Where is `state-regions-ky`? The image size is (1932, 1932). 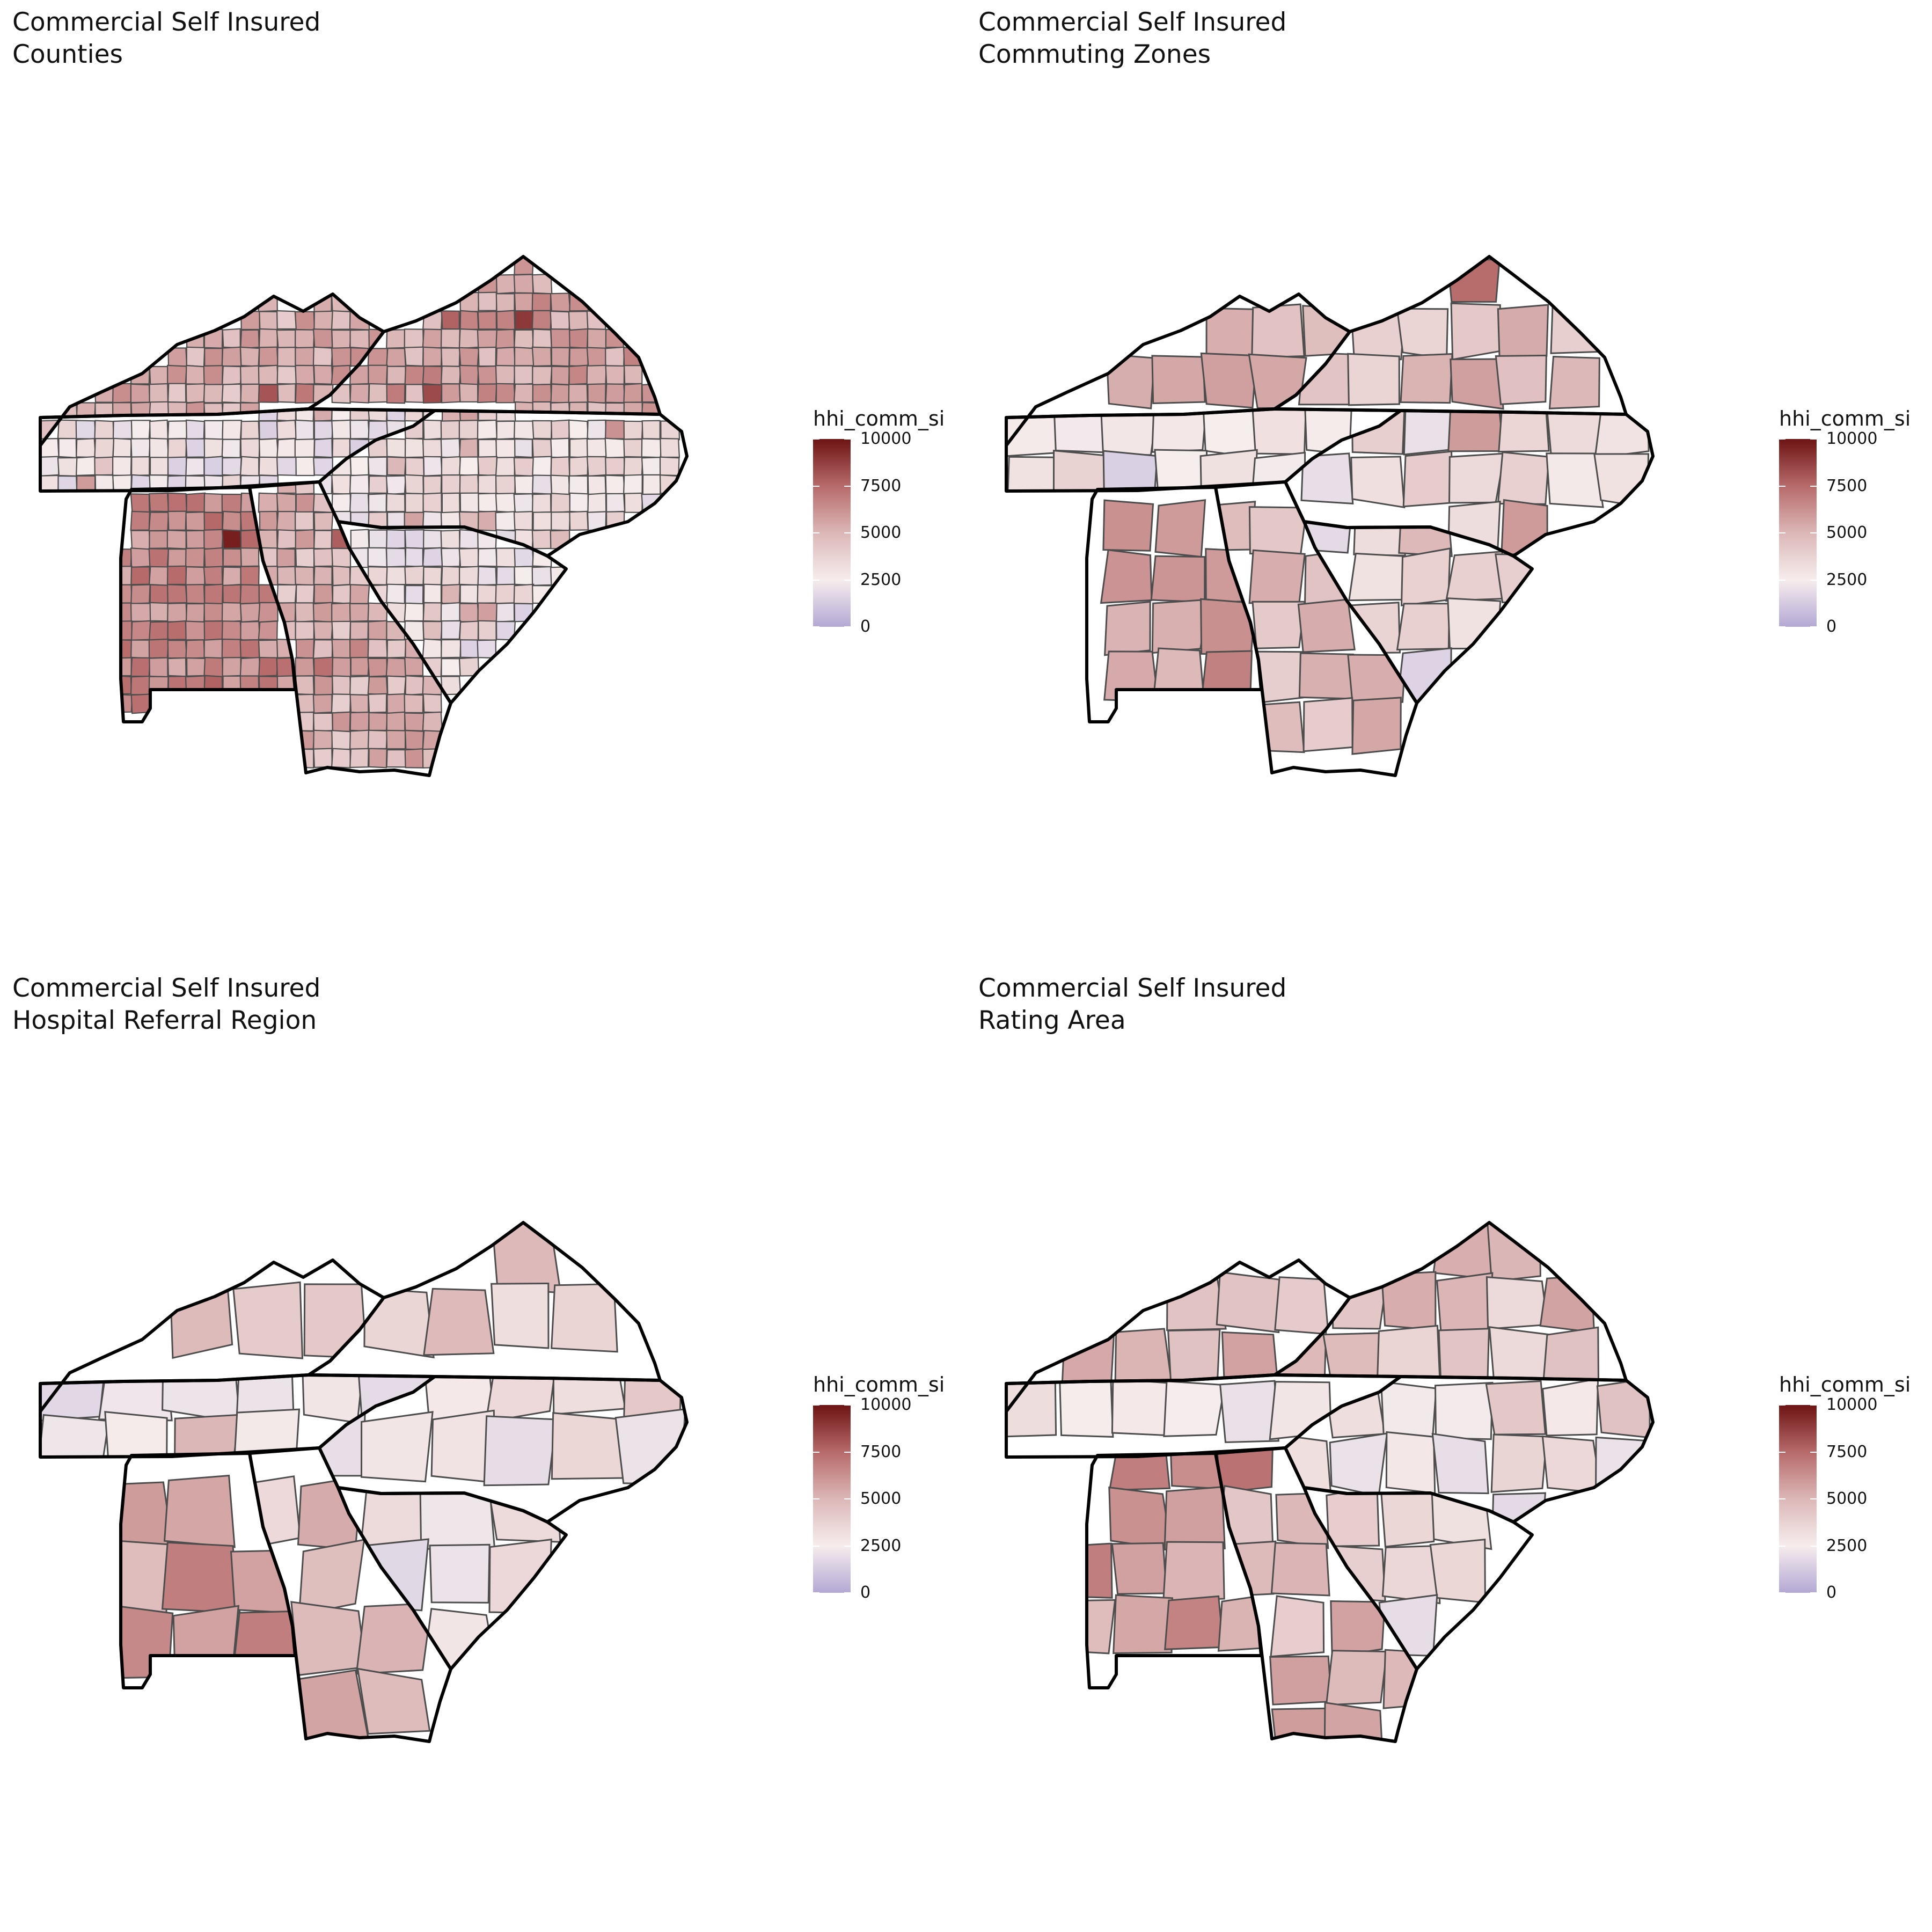 state-regions-ky is located at coordinates (212, 367).